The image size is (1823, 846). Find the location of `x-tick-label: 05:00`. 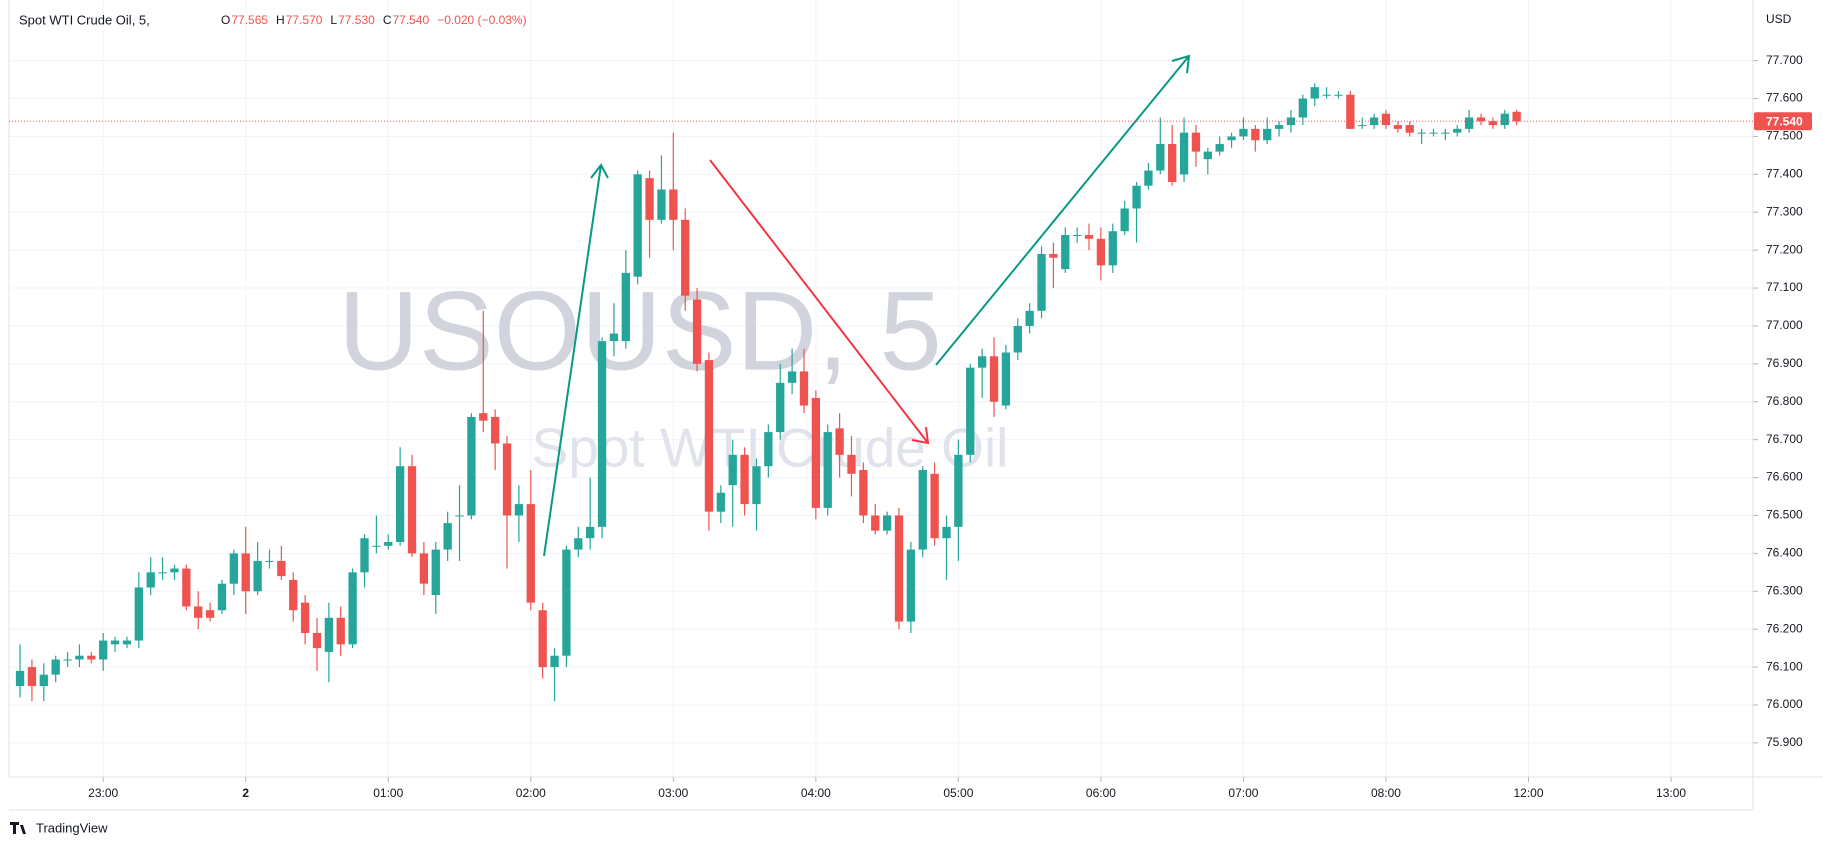

x-tick-label: 05:00 is located at coordinates (958, 793).